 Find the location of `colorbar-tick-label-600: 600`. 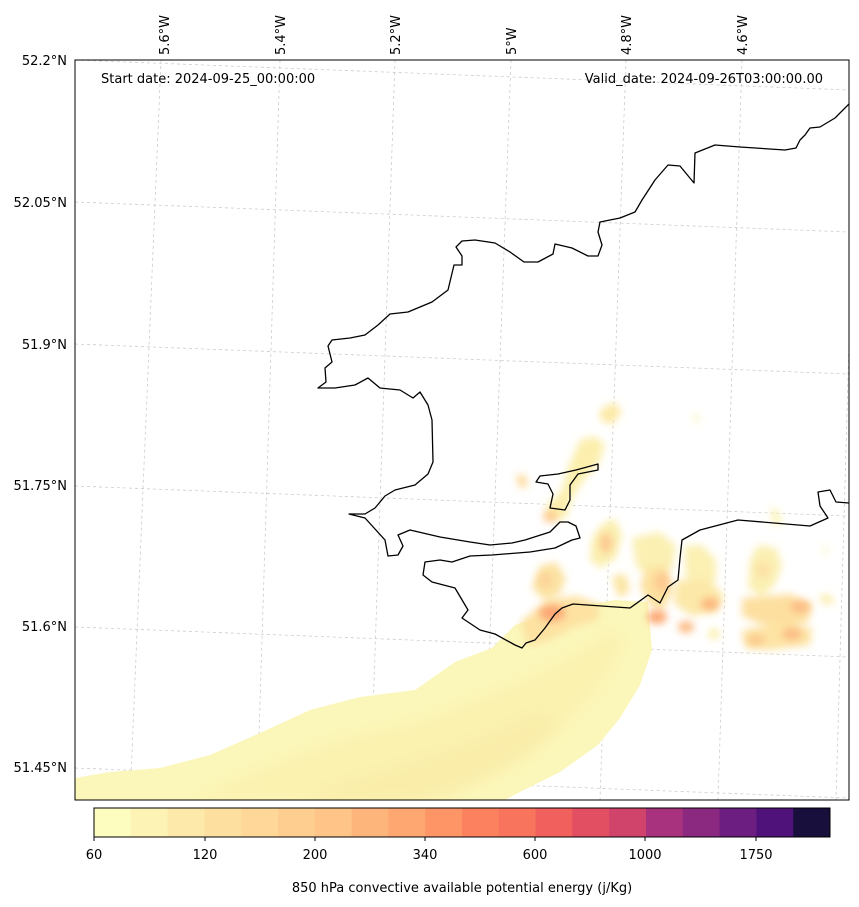

colorbar-tick-label-600: 600 is located at coordinates (535, 855).